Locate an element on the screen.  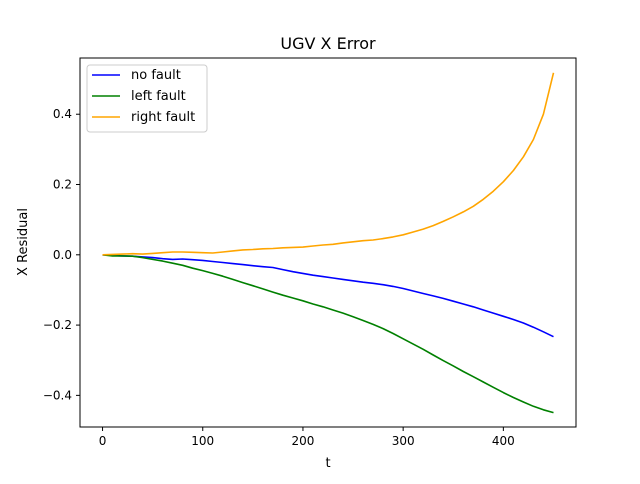
legend-label: right fault is located at coordinates (163, 117).